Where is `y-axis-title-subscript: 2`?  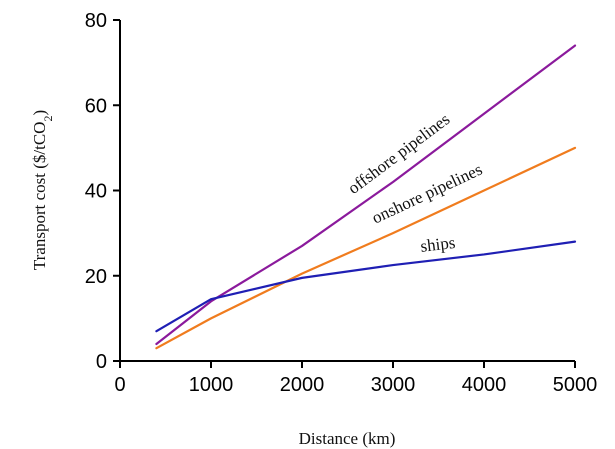
y-axis-title-subscript: 2 is located at coordinates (48, 119).